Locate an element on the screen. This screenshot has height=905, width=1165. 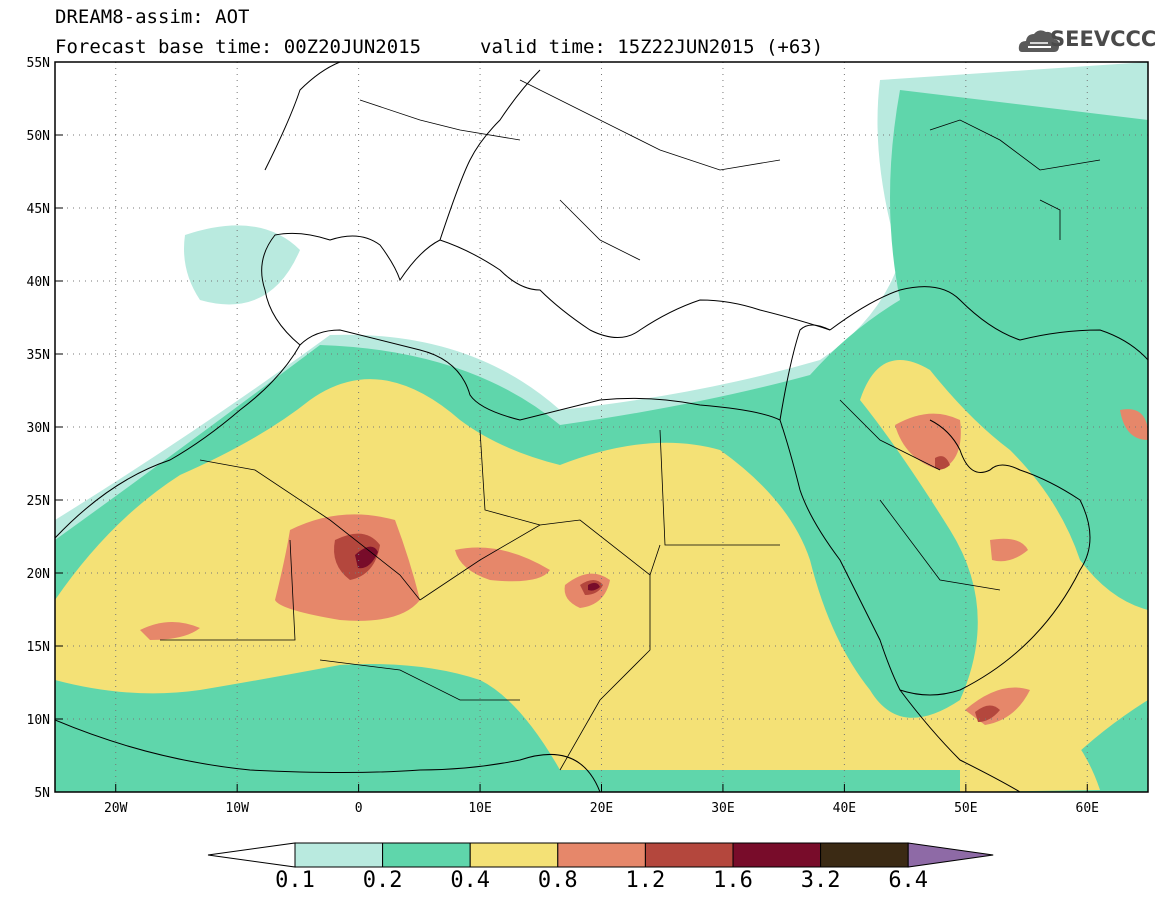
logo-text: SEEVCCC is located at coordinates (1103, 39).